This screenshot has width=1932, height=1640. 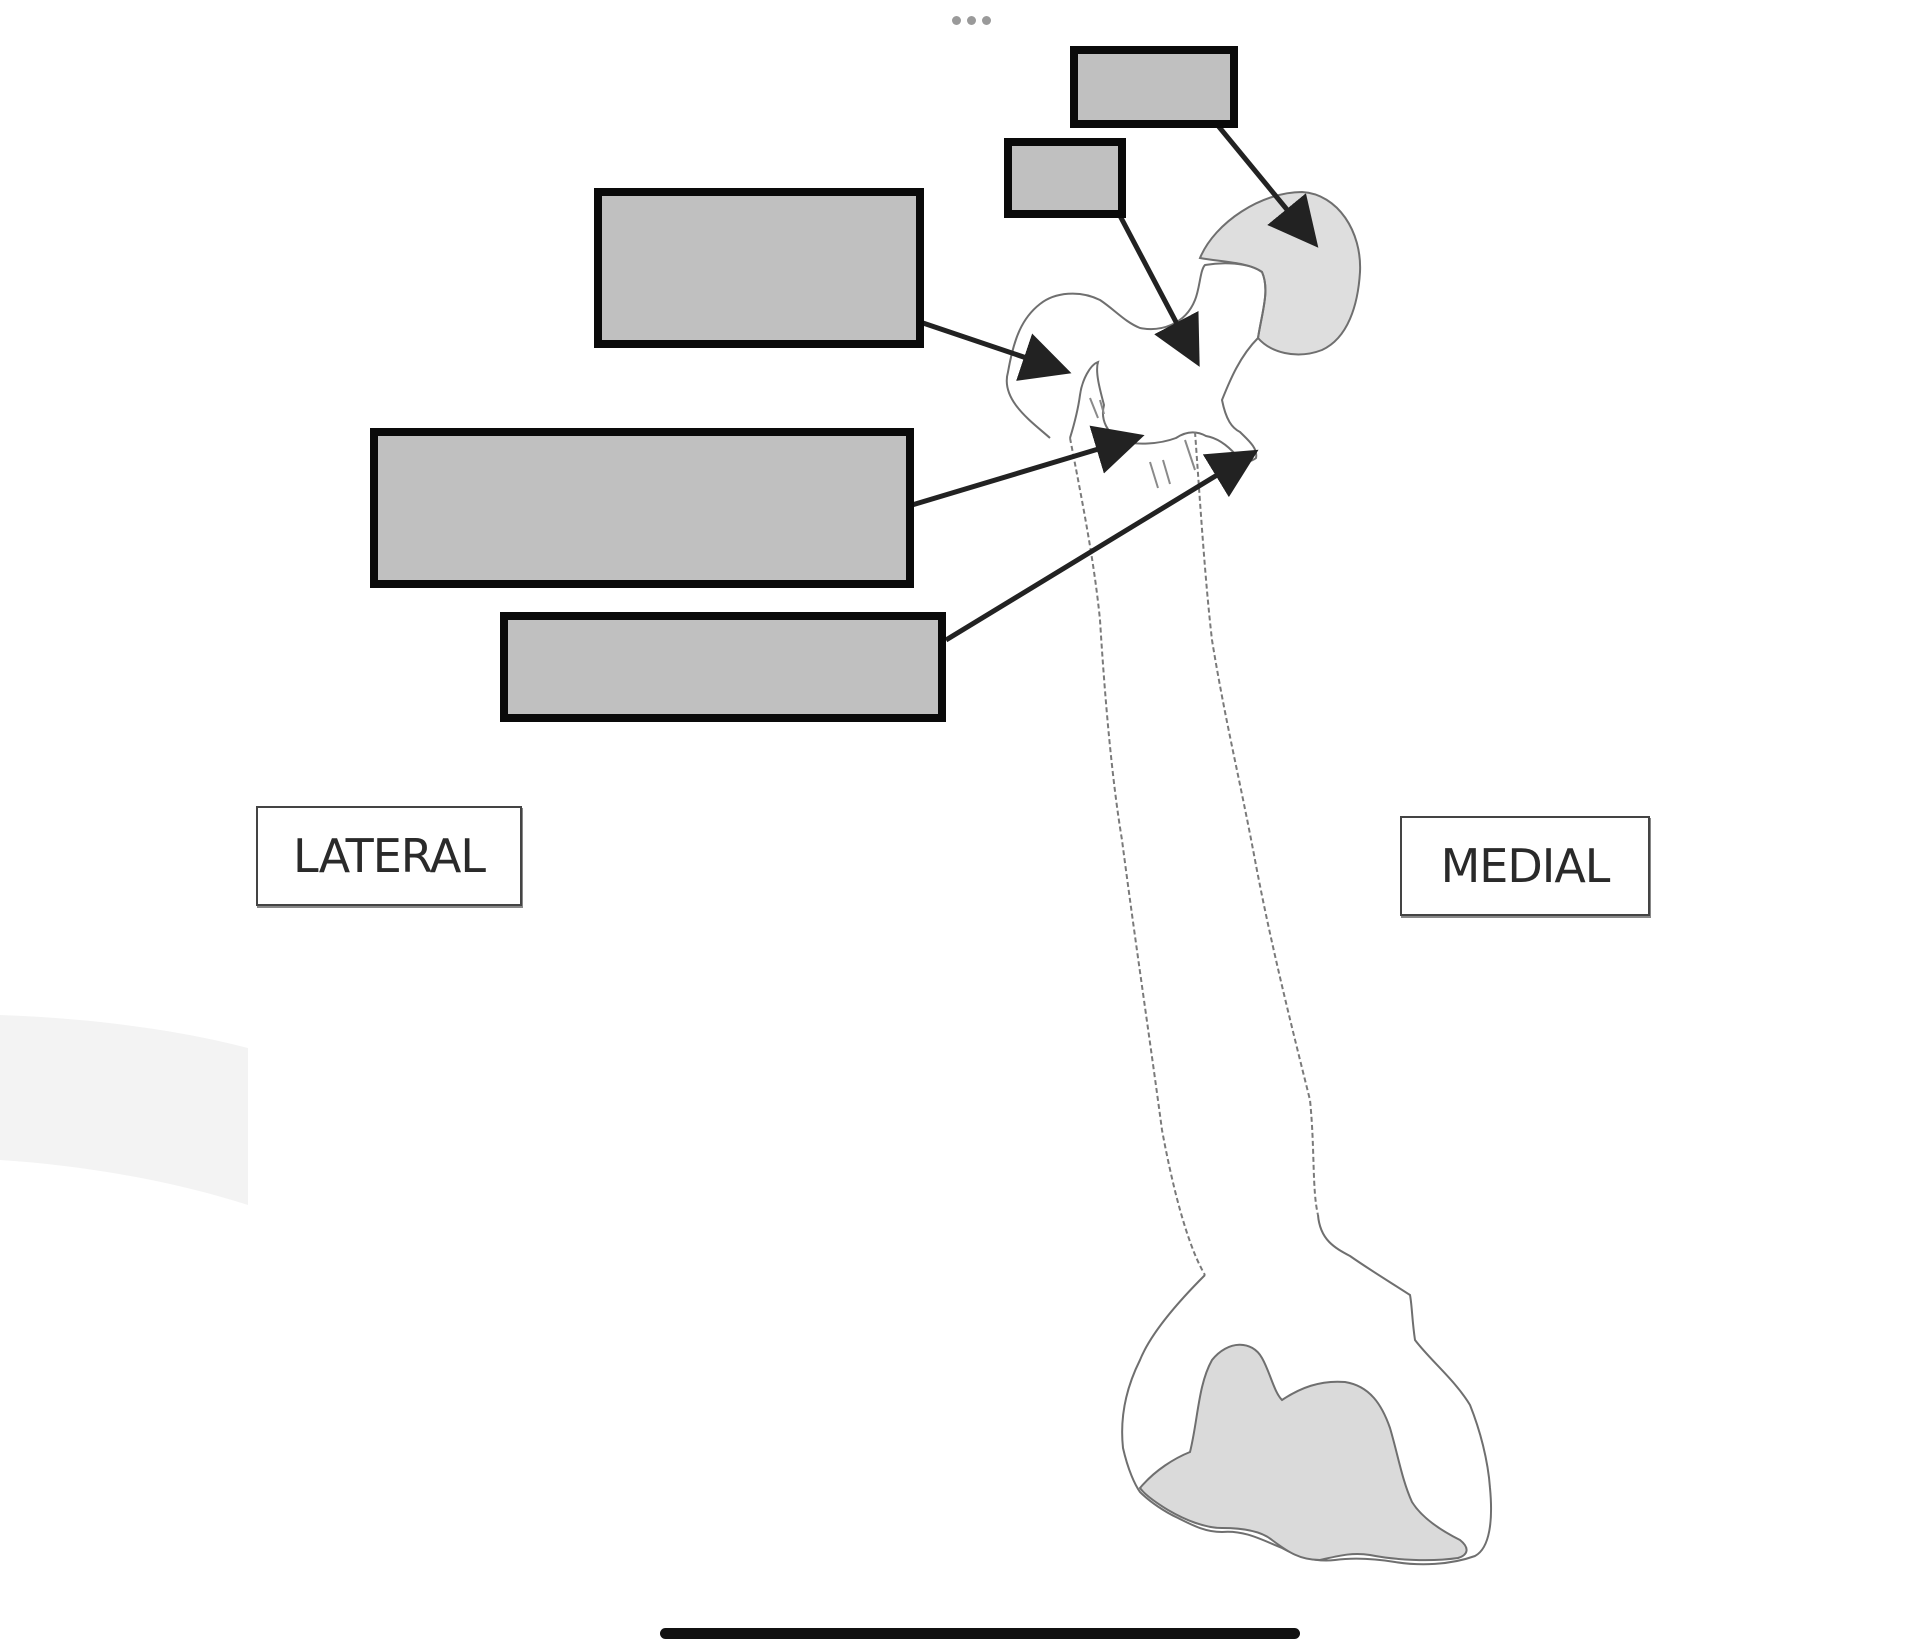 I want to click on femoral-head-cartilage, so click(x=1280, y=273).